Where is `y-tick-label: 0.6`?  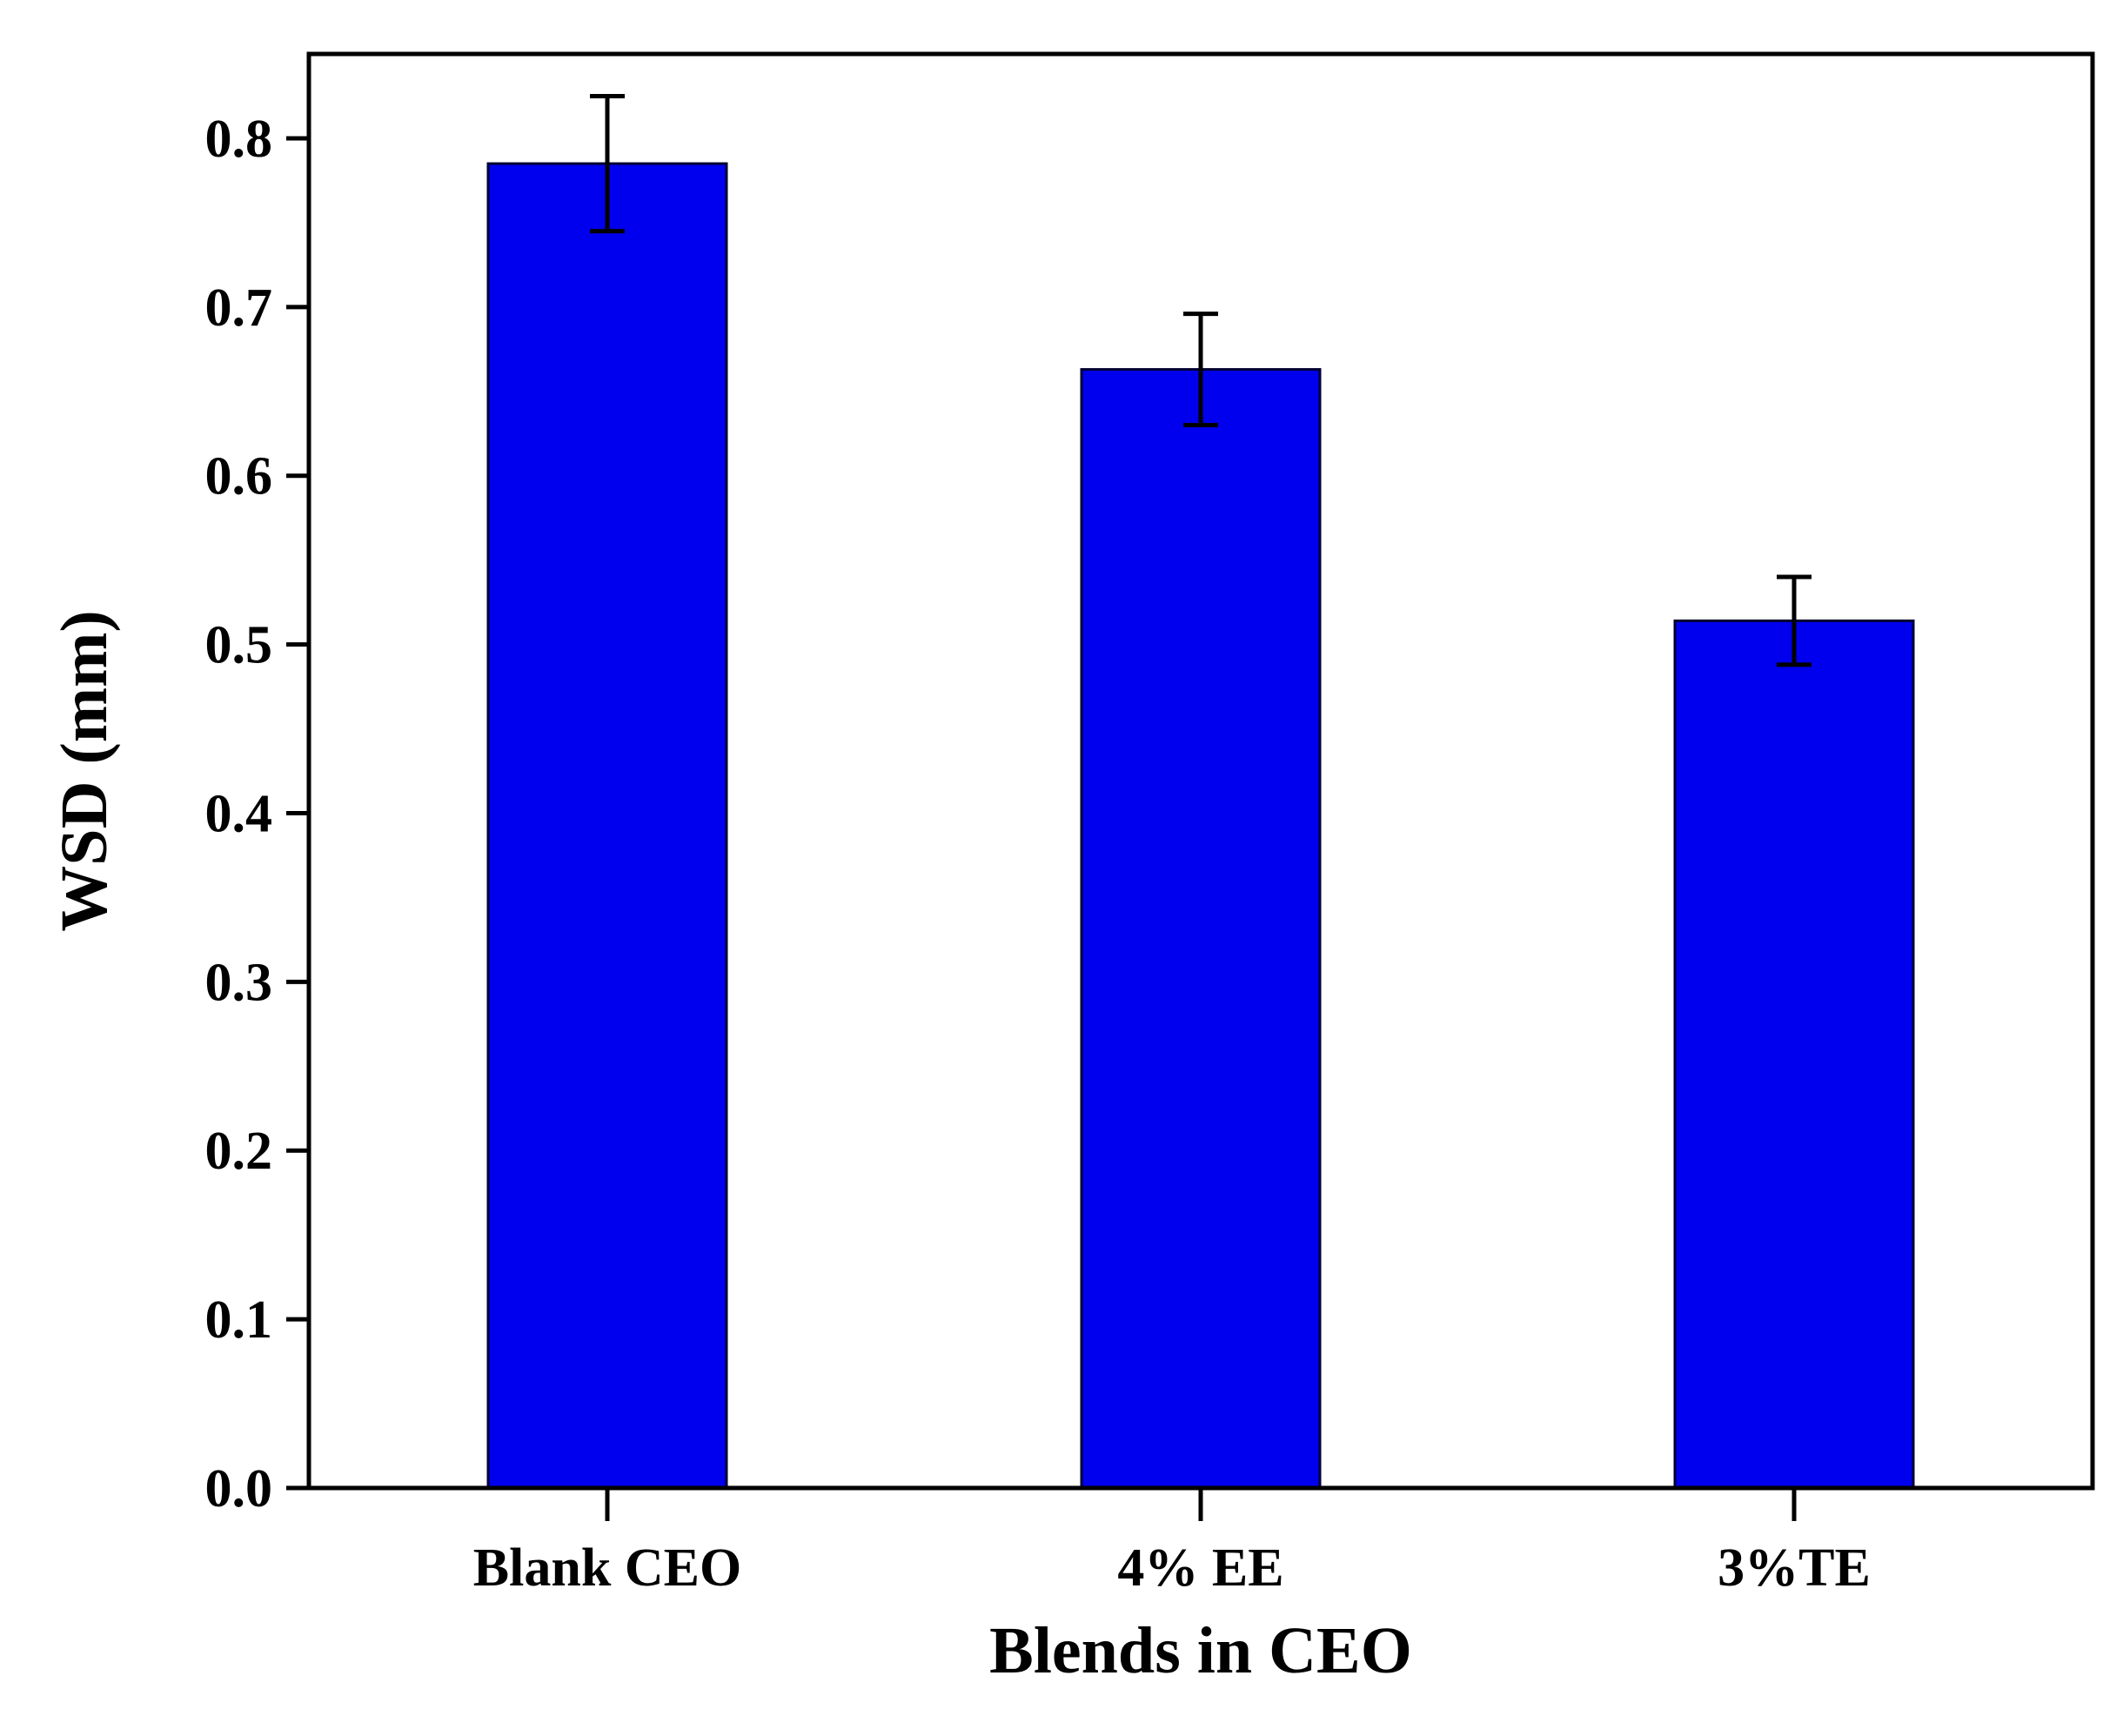
y-tick-label: 0.6 is located at coordinates (239, 476).